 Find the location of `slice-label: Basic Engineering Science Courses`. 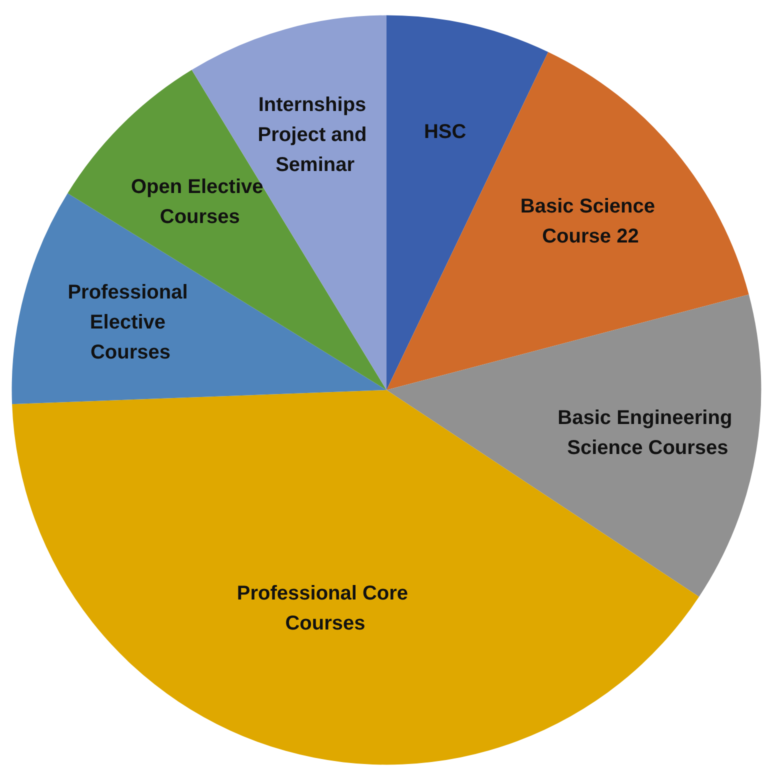

slice-label: Basic Engineering Science Courses is located at coordinates (648, 433).